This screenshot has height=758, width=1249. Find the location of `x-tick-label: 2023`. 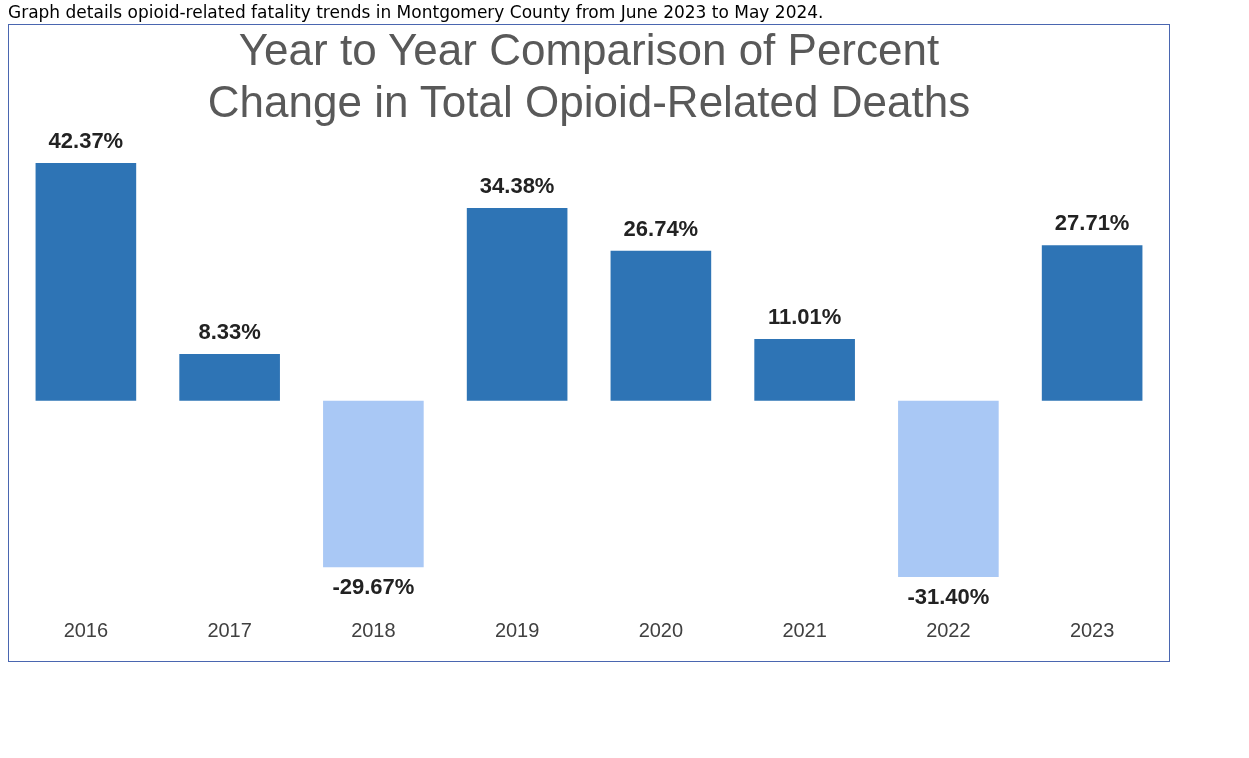

x-tick-label: 2023 is located at coordinates (1092, 629).